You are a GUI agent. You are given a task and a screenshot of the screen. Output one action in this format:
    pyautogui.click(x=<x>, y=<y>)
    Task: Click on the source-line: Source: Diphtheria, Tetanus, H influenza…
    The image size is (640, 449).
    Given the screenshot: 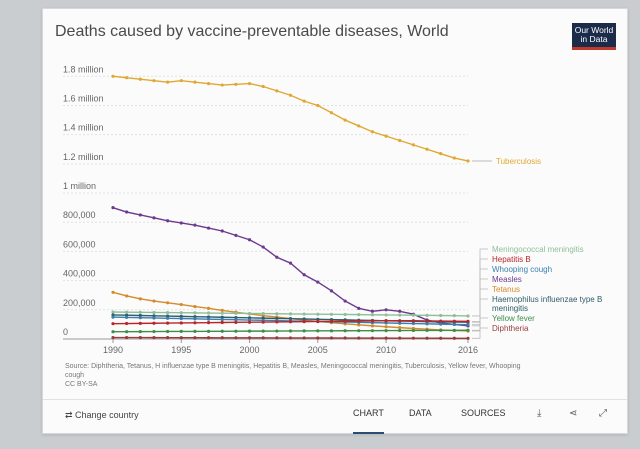 What is the action you would take?
    pyautogui.click(x=293, y=366)
    